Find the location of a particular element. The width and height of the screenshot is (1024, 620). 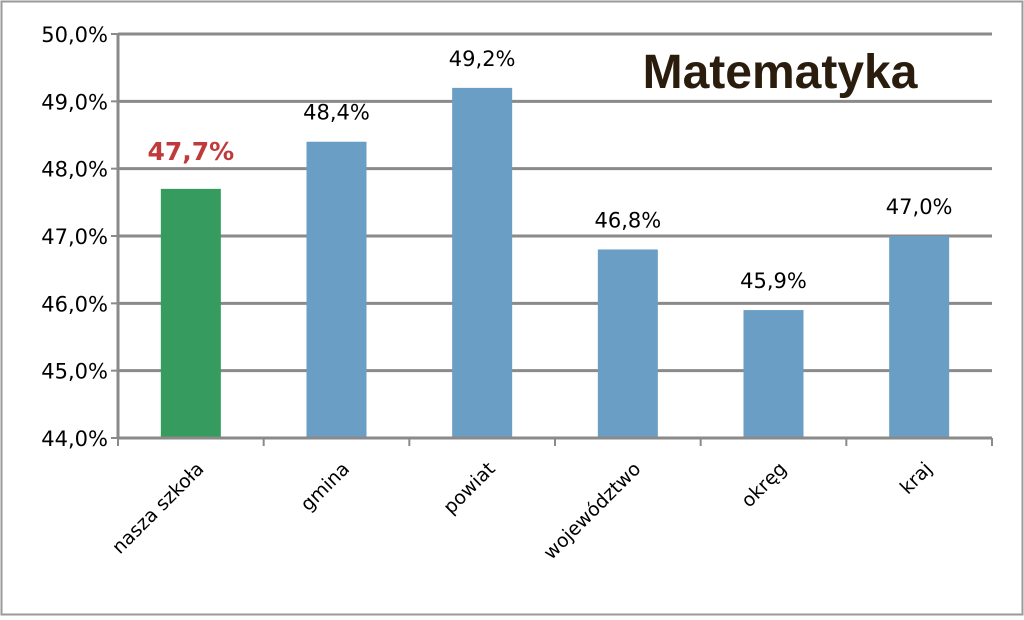

y-tick-label: 49,0% is located at coordinates (74, 102).